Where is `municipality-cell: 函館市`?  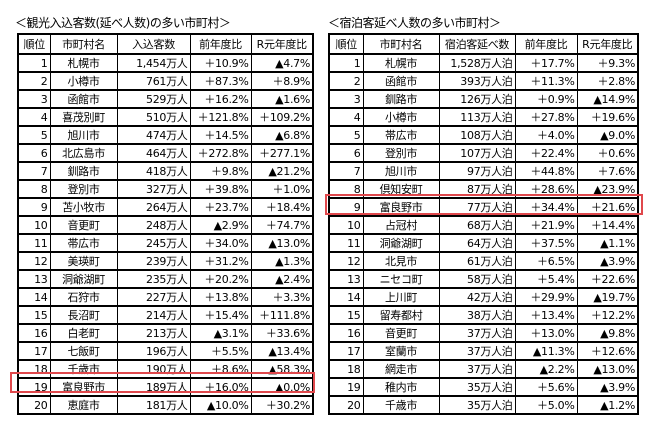 municipality-cell: 函館市 is located at coordinates (401, 81).